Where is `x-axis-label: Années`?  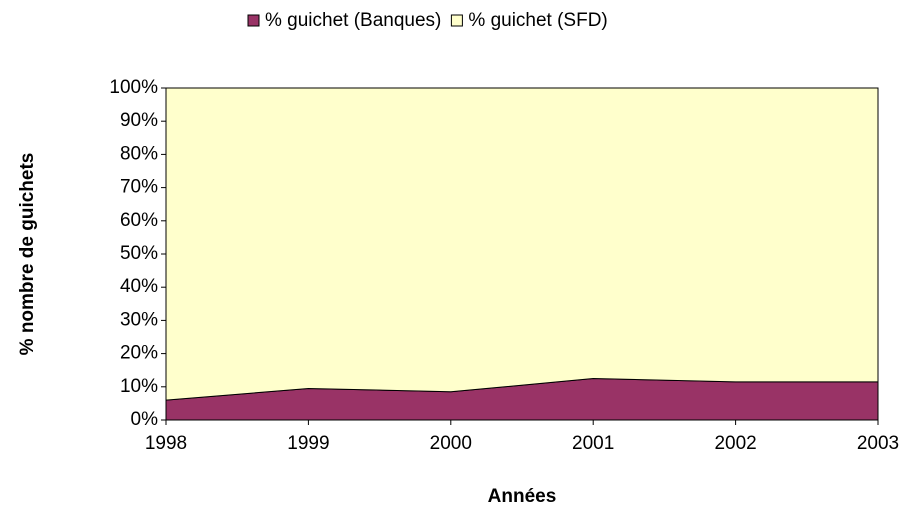 x-axis-label: Années is located at coordinates (522, 496).